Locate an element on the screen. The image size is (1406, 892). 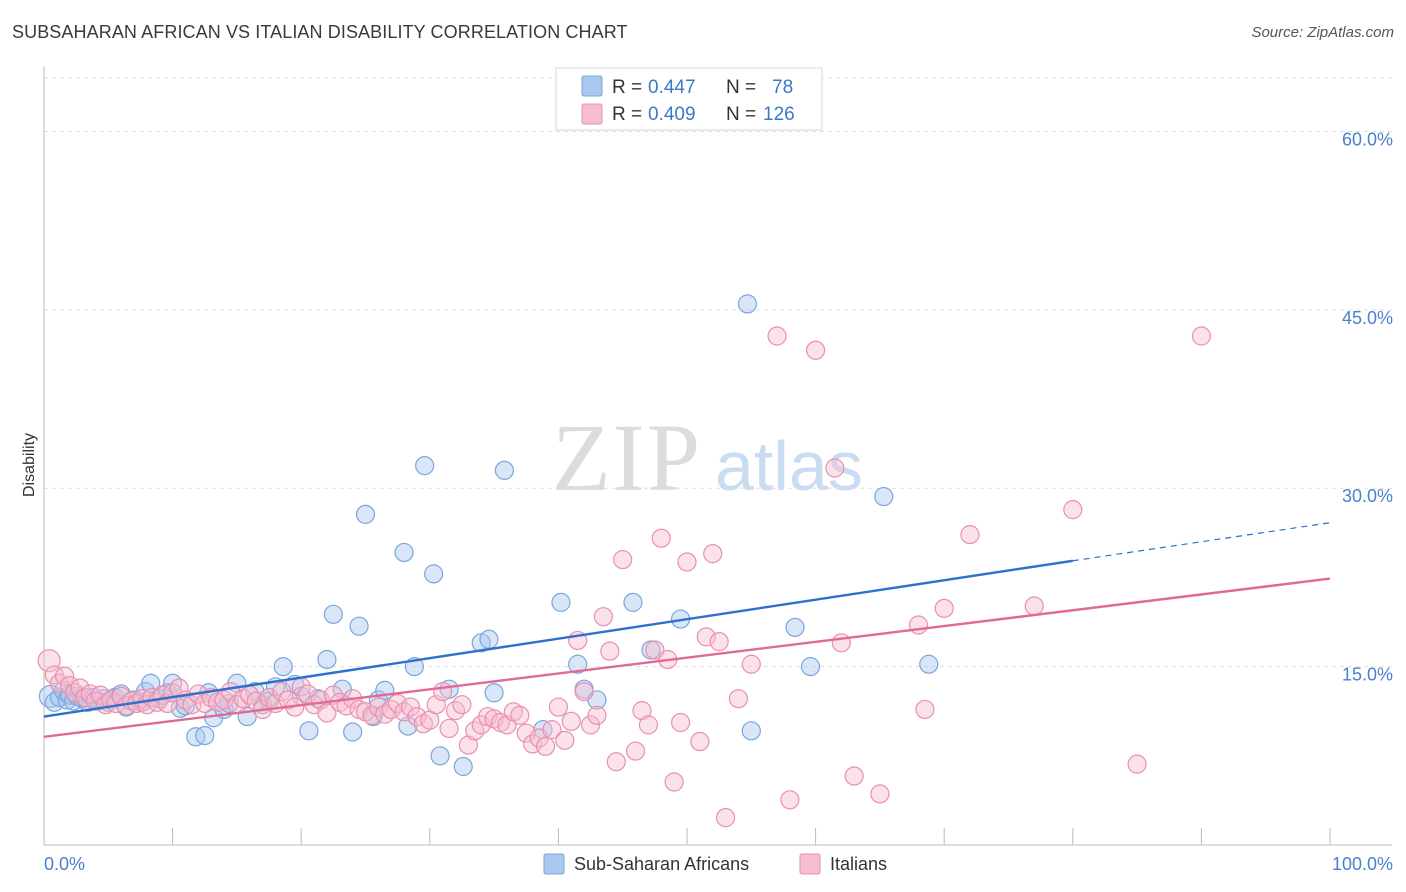
watermark-zip: ZIP is located at coordinates (627, 457).